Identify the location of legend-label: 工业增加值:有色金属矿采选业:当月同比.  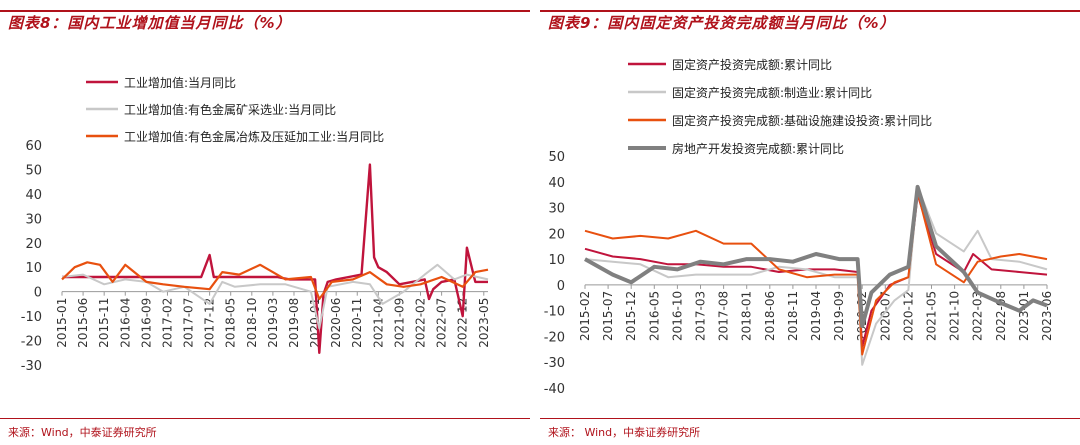
(230, 109).